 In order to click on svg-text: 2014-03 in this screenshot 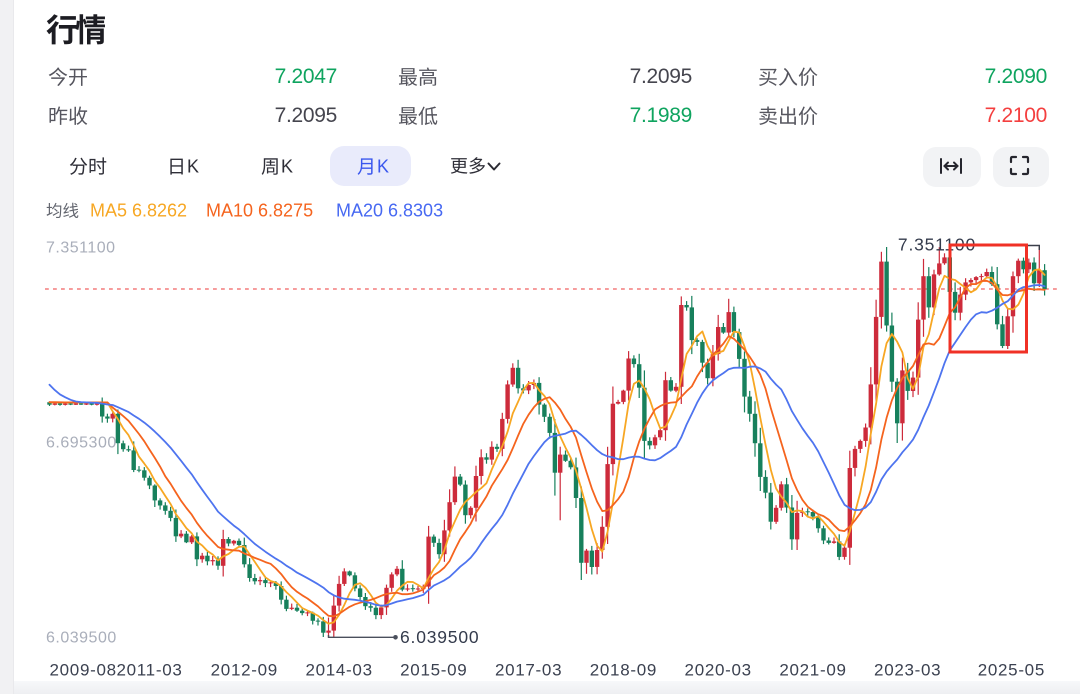, I will do `click(338, 670)`.